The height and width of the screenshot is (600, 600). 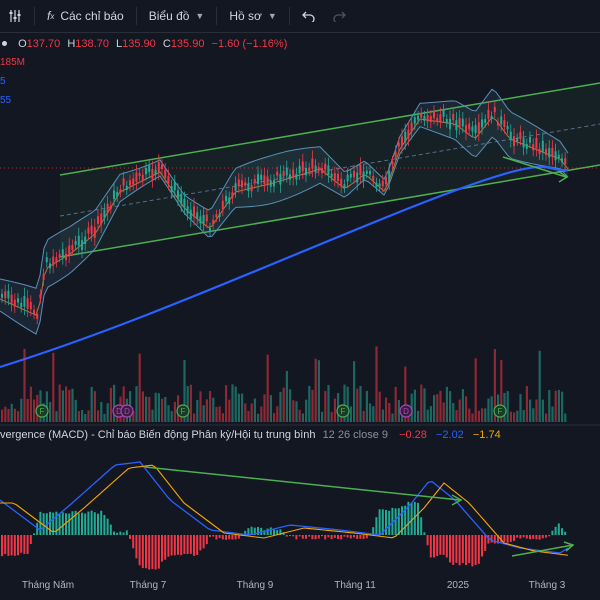 What do you see at coordinates (339, 16) in the screenshot?
I see `redo-icon` at bounding box center [339, 16].